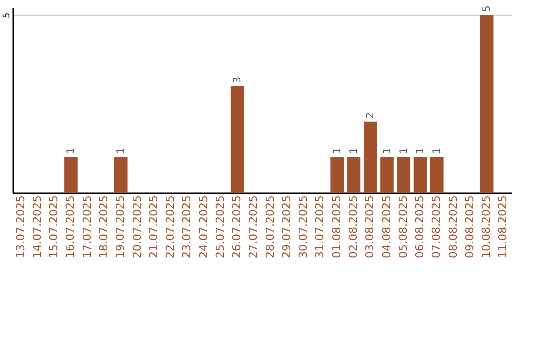 The image size is (540, 340). Describe the element at coordinates (403, 227) in the screenshot. I see `x-tick-label: 05.08.2025` at that location.